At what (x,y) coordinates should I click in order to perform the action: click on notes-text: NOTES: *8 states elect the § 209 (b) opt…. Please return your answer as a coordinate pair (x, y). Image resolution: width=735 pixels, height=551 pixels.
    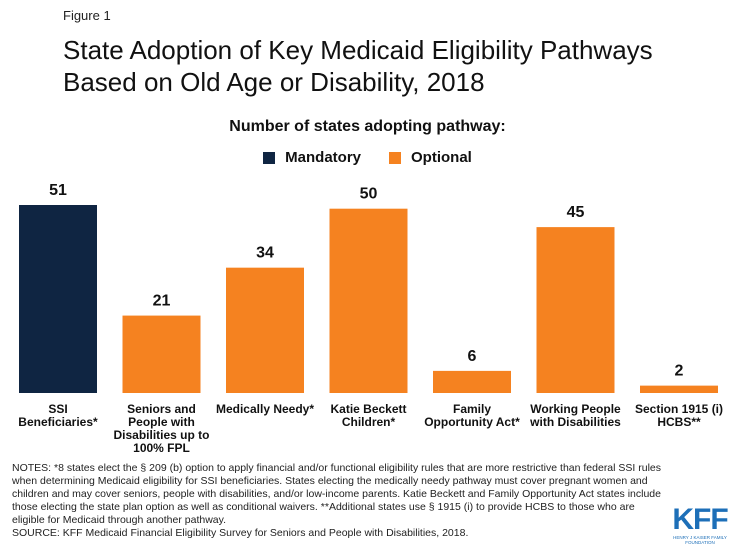
    Looking at the image, I should click on (337, 494).